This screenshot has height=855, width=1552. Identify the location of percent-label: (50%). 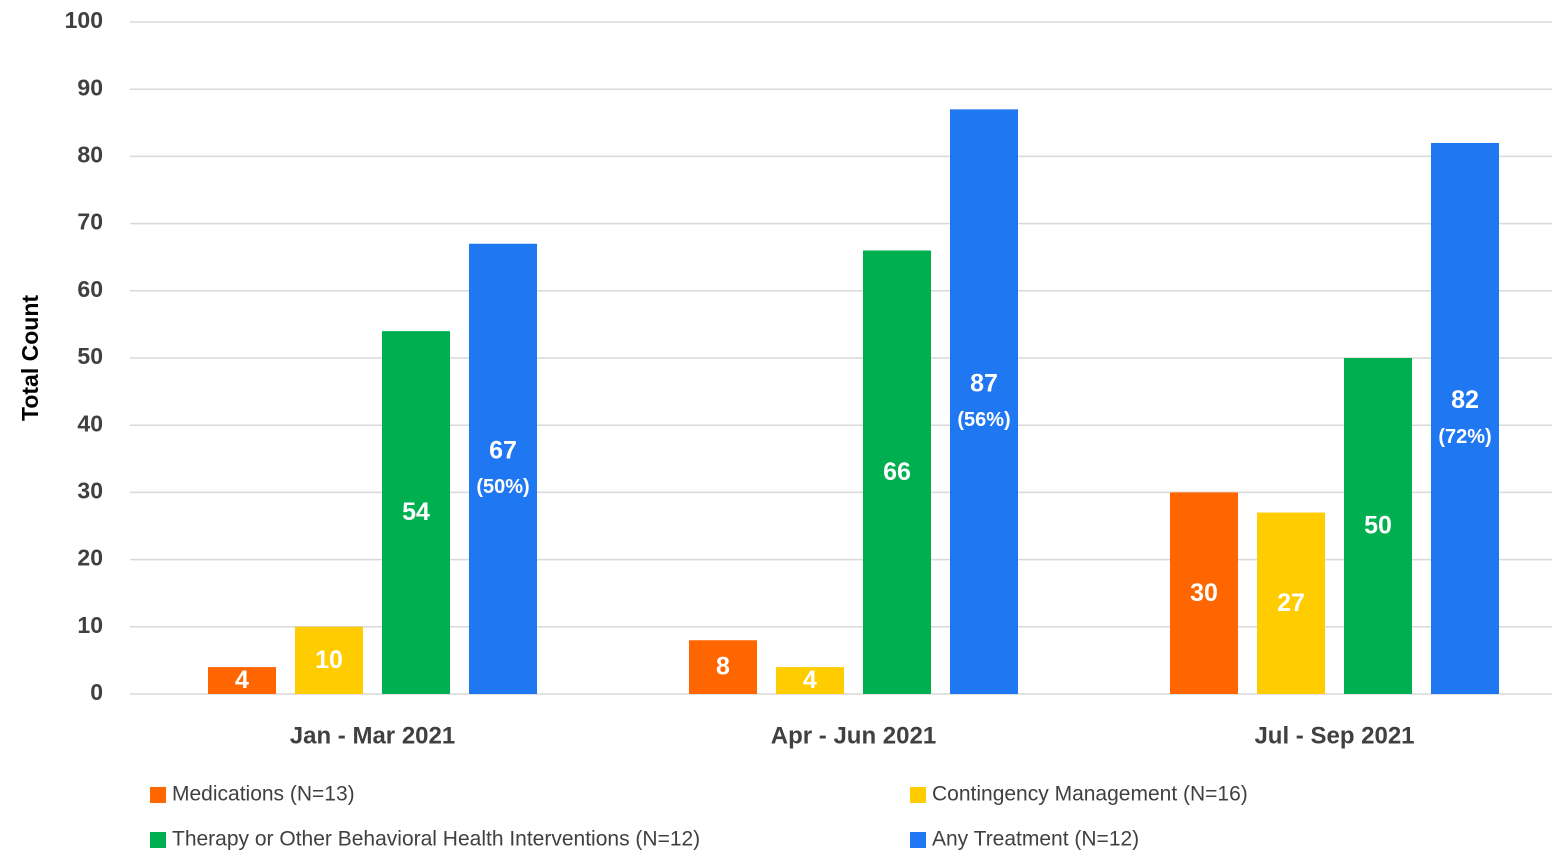
(502, 487).